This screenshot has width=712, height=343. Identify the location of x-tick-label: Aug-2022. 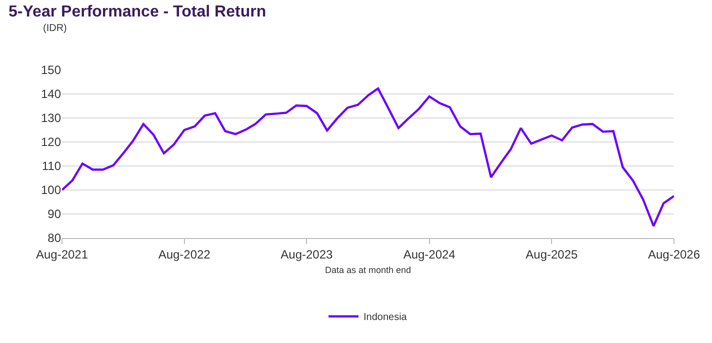
(184, 254).